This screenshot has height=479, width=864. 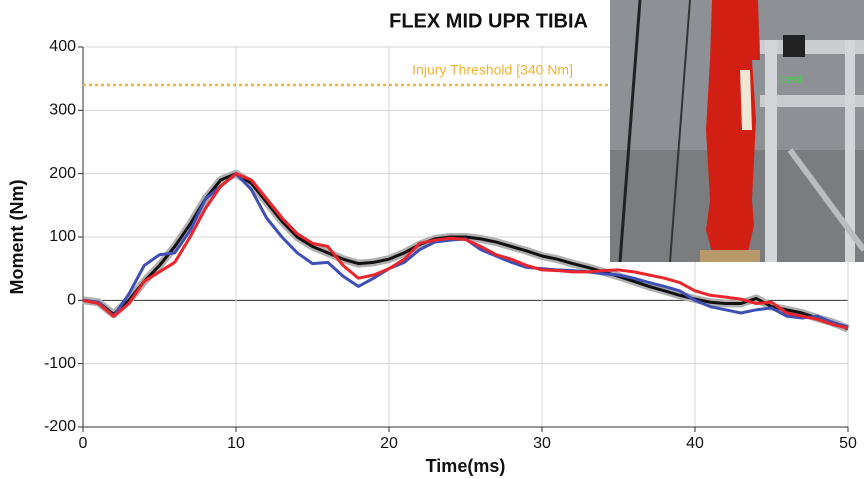 What do you see at coordinates (62, 173) in the screenshot?
I see `y-tick-label: 200` at bounding box center [62, 173].